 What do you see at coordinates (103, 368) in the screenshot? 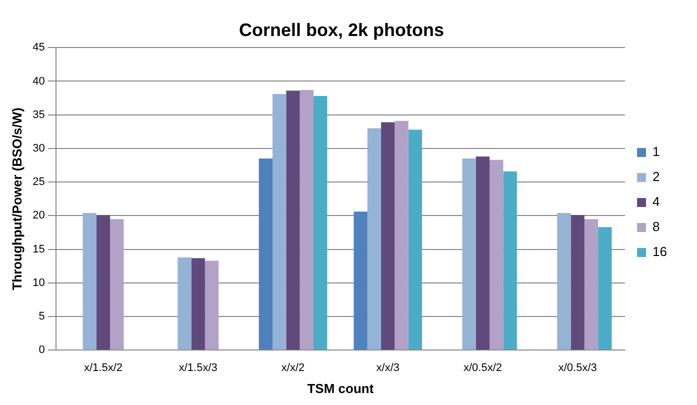
I see `x-tick-label: x/1.5x/2` at bounding box center [103, 368].